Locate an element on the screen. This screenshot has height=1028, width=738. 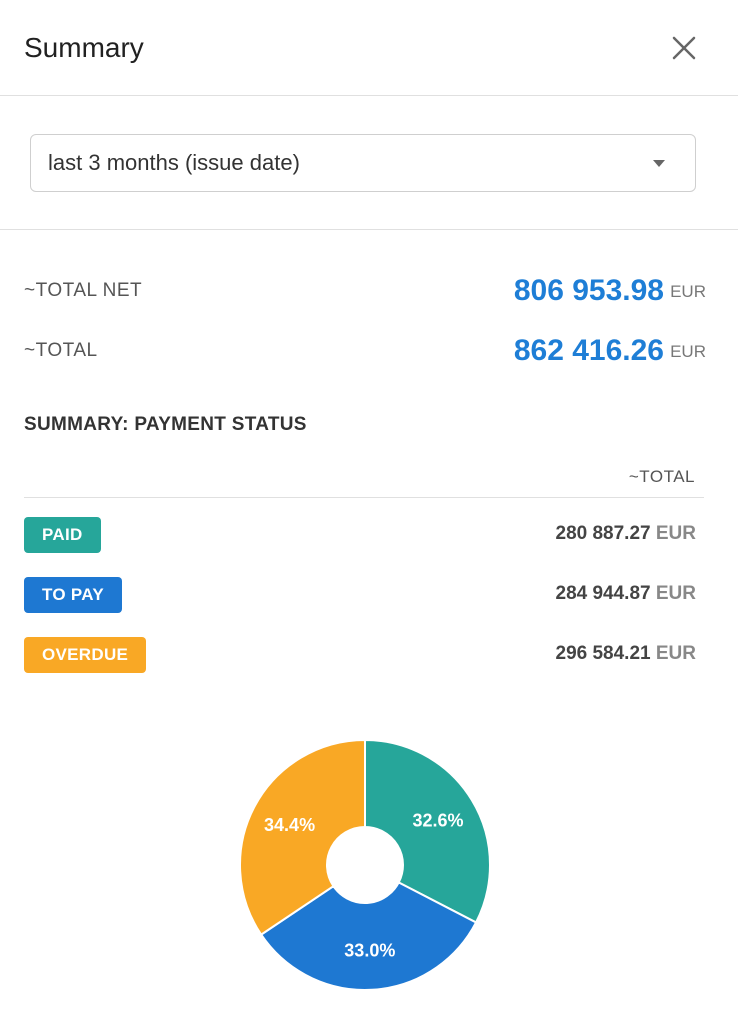
total-net-row: ~TOTAL NET 806 953.98 EUR is located at coordinates (365, 292).